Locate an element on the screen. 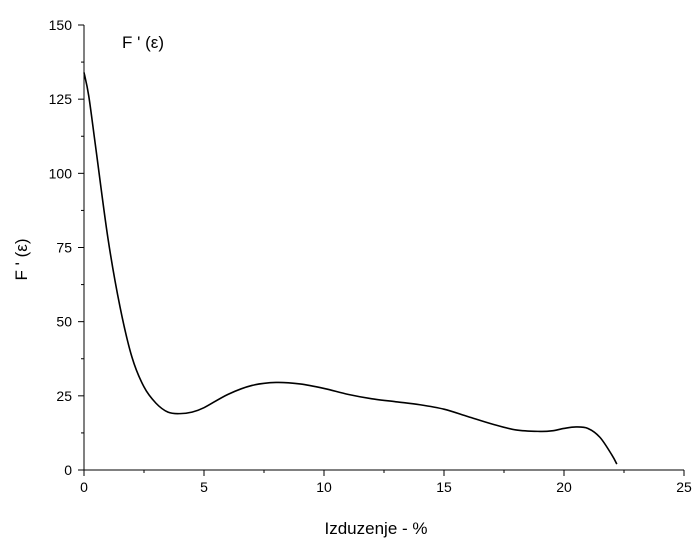 The width and height of the screenshot is (694, 544). y-tick-label: 150 is located at coordinates (61, 25).